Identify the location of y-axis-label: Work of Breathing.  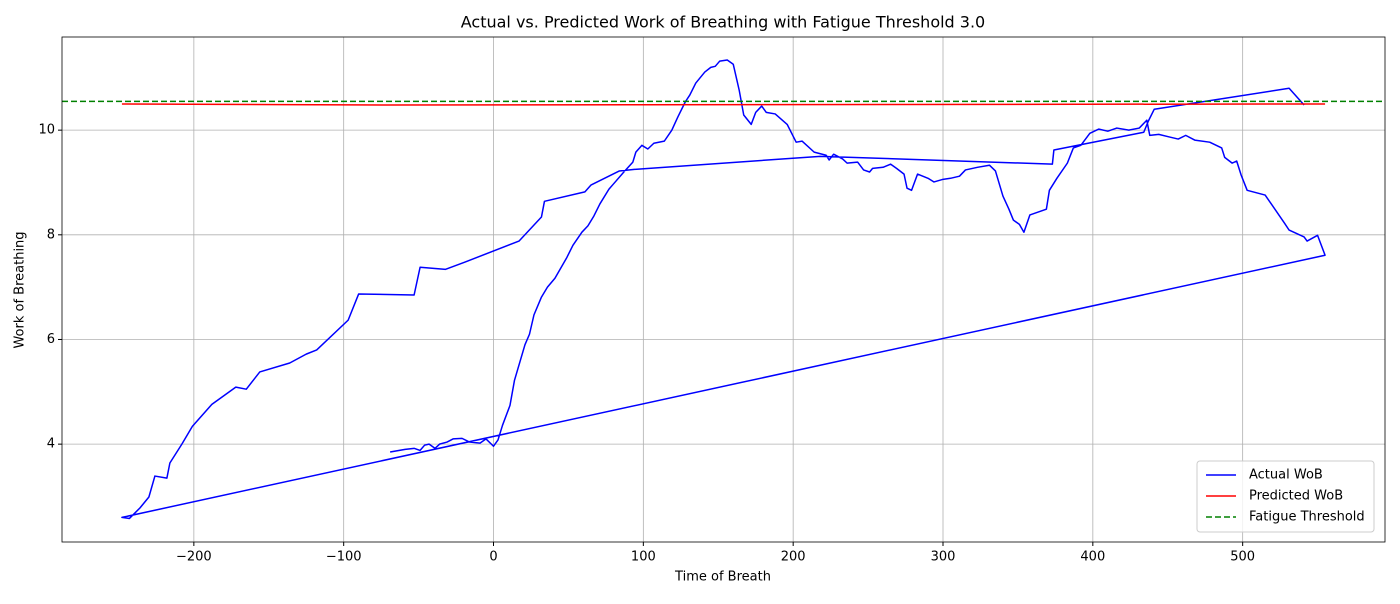
(20, 289).